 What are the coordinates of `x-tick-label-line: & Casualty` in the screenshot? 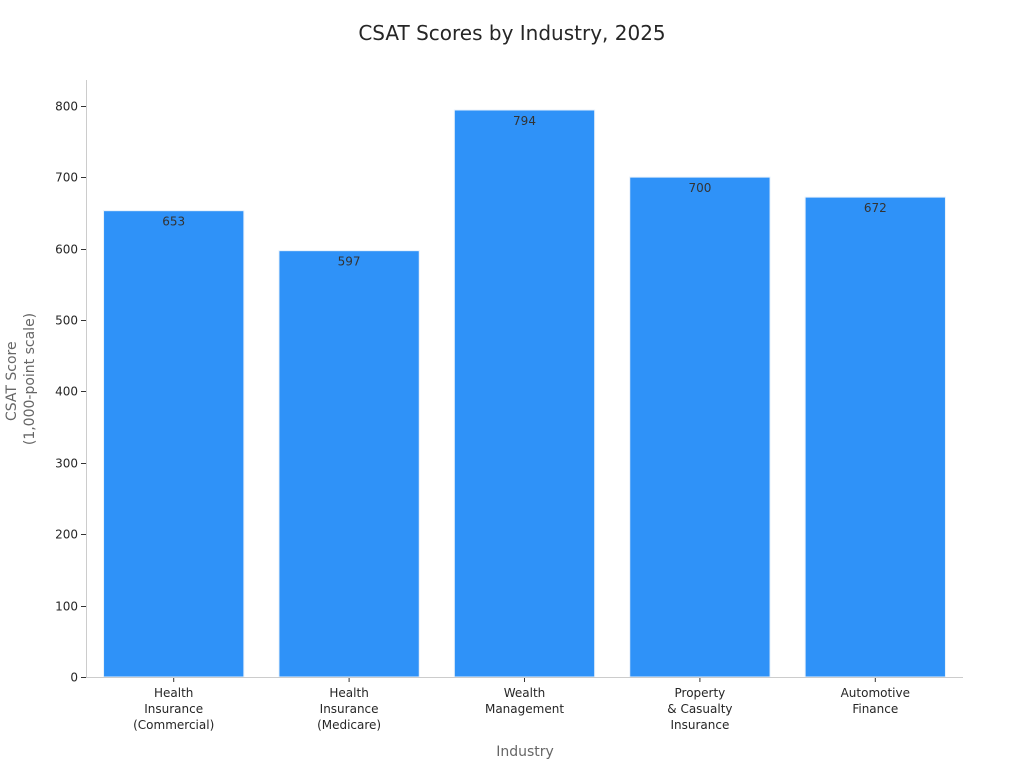 It's located at (699, 709).